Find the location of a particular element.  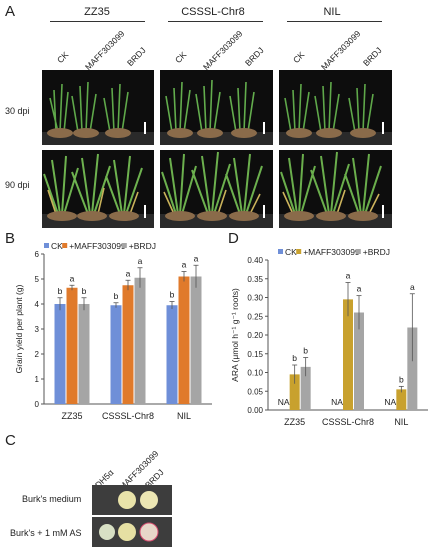

y-axis-label: ARA (μmol h⁻¹ g⁻¹ roots) is located at coordinates (235, 335).